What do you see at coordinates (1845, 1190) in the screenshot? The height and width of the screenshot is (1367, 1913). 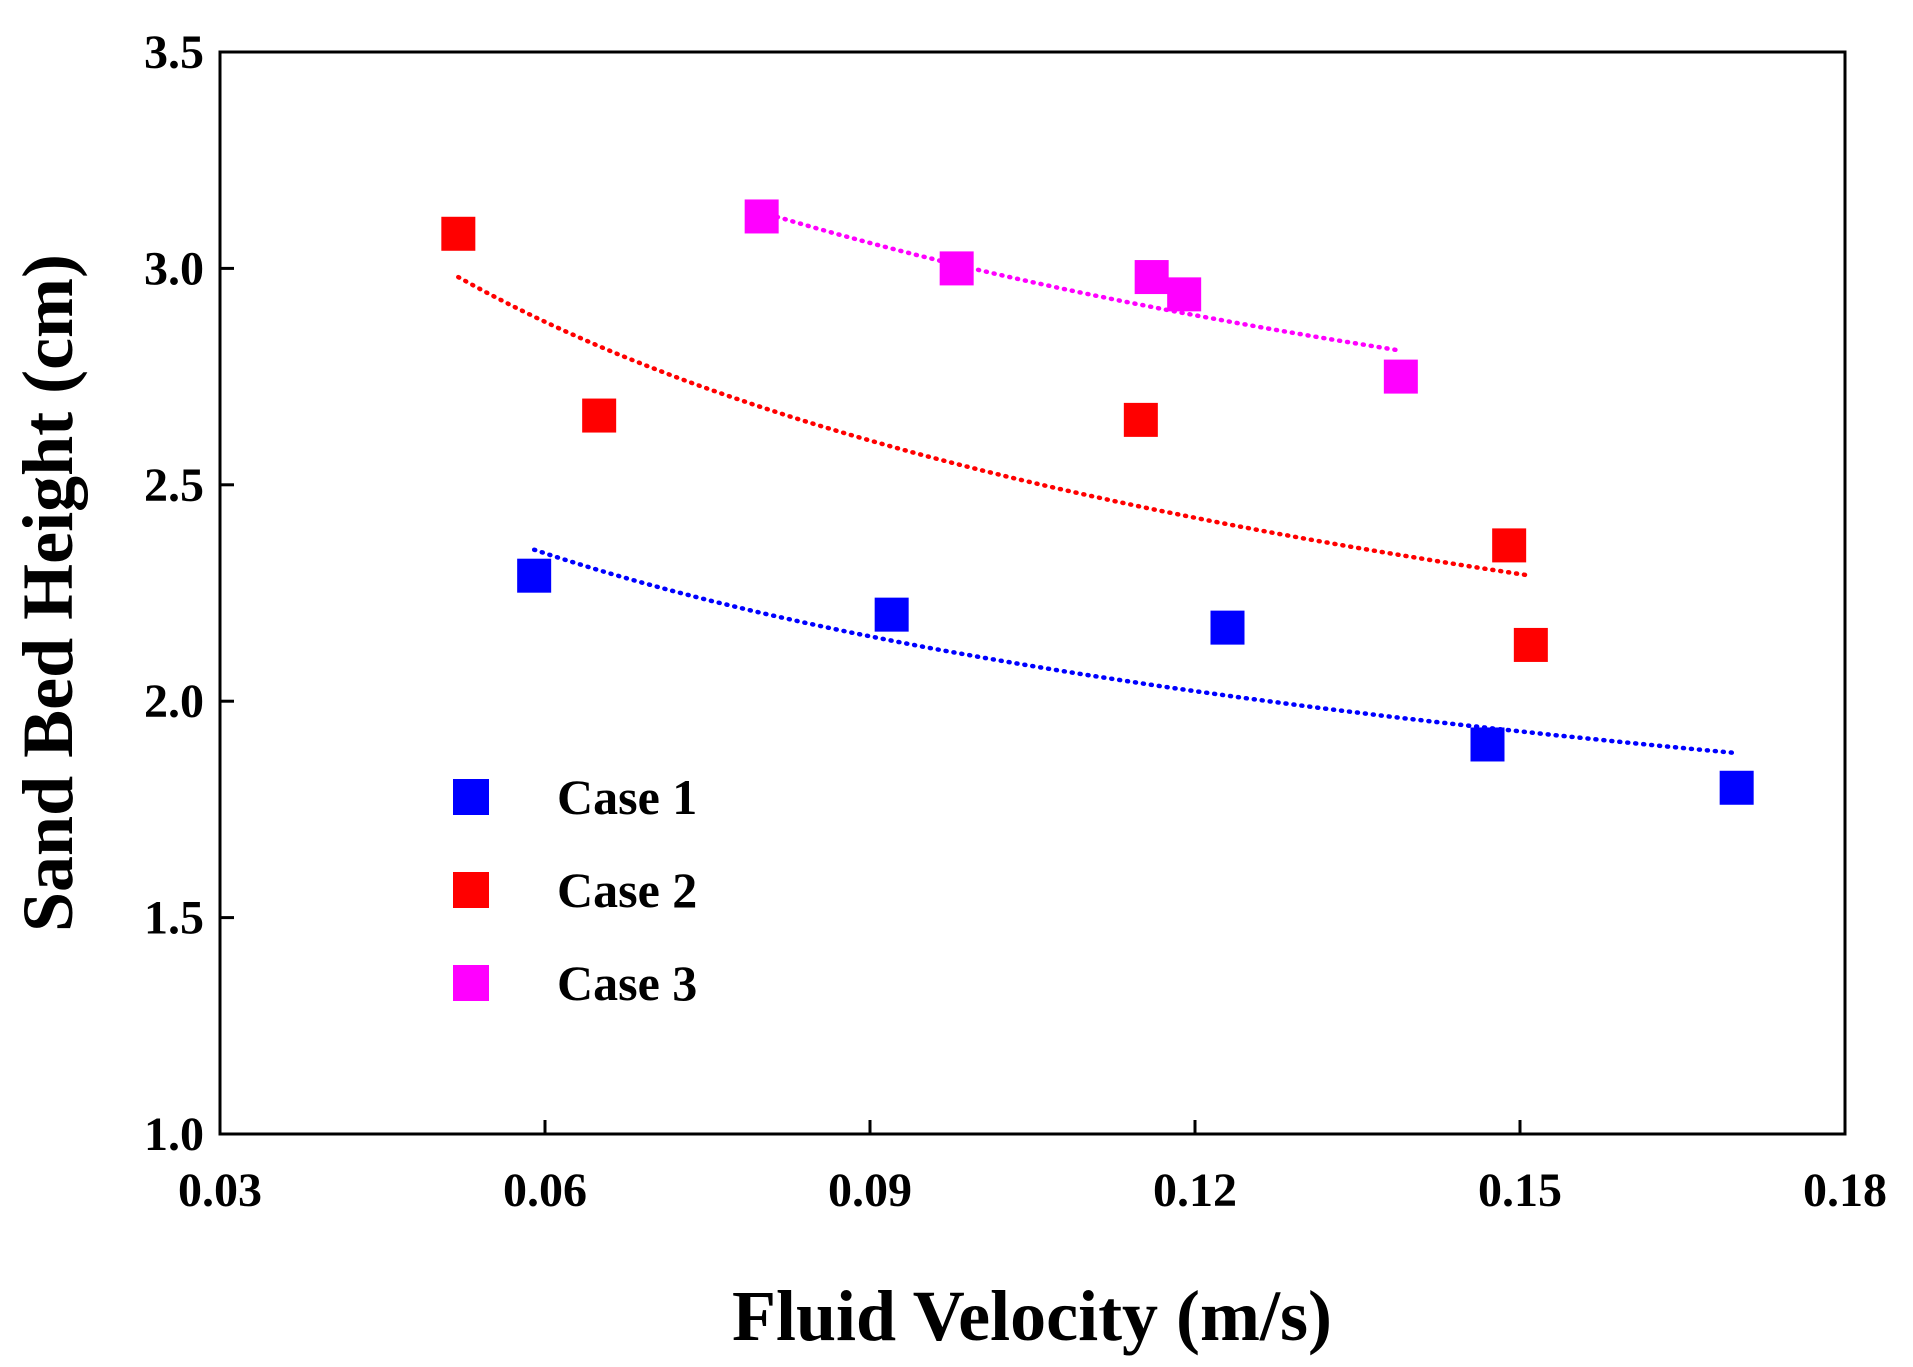 I see `x-tick-label: 0.18` at bounding box center [1845, 1190].